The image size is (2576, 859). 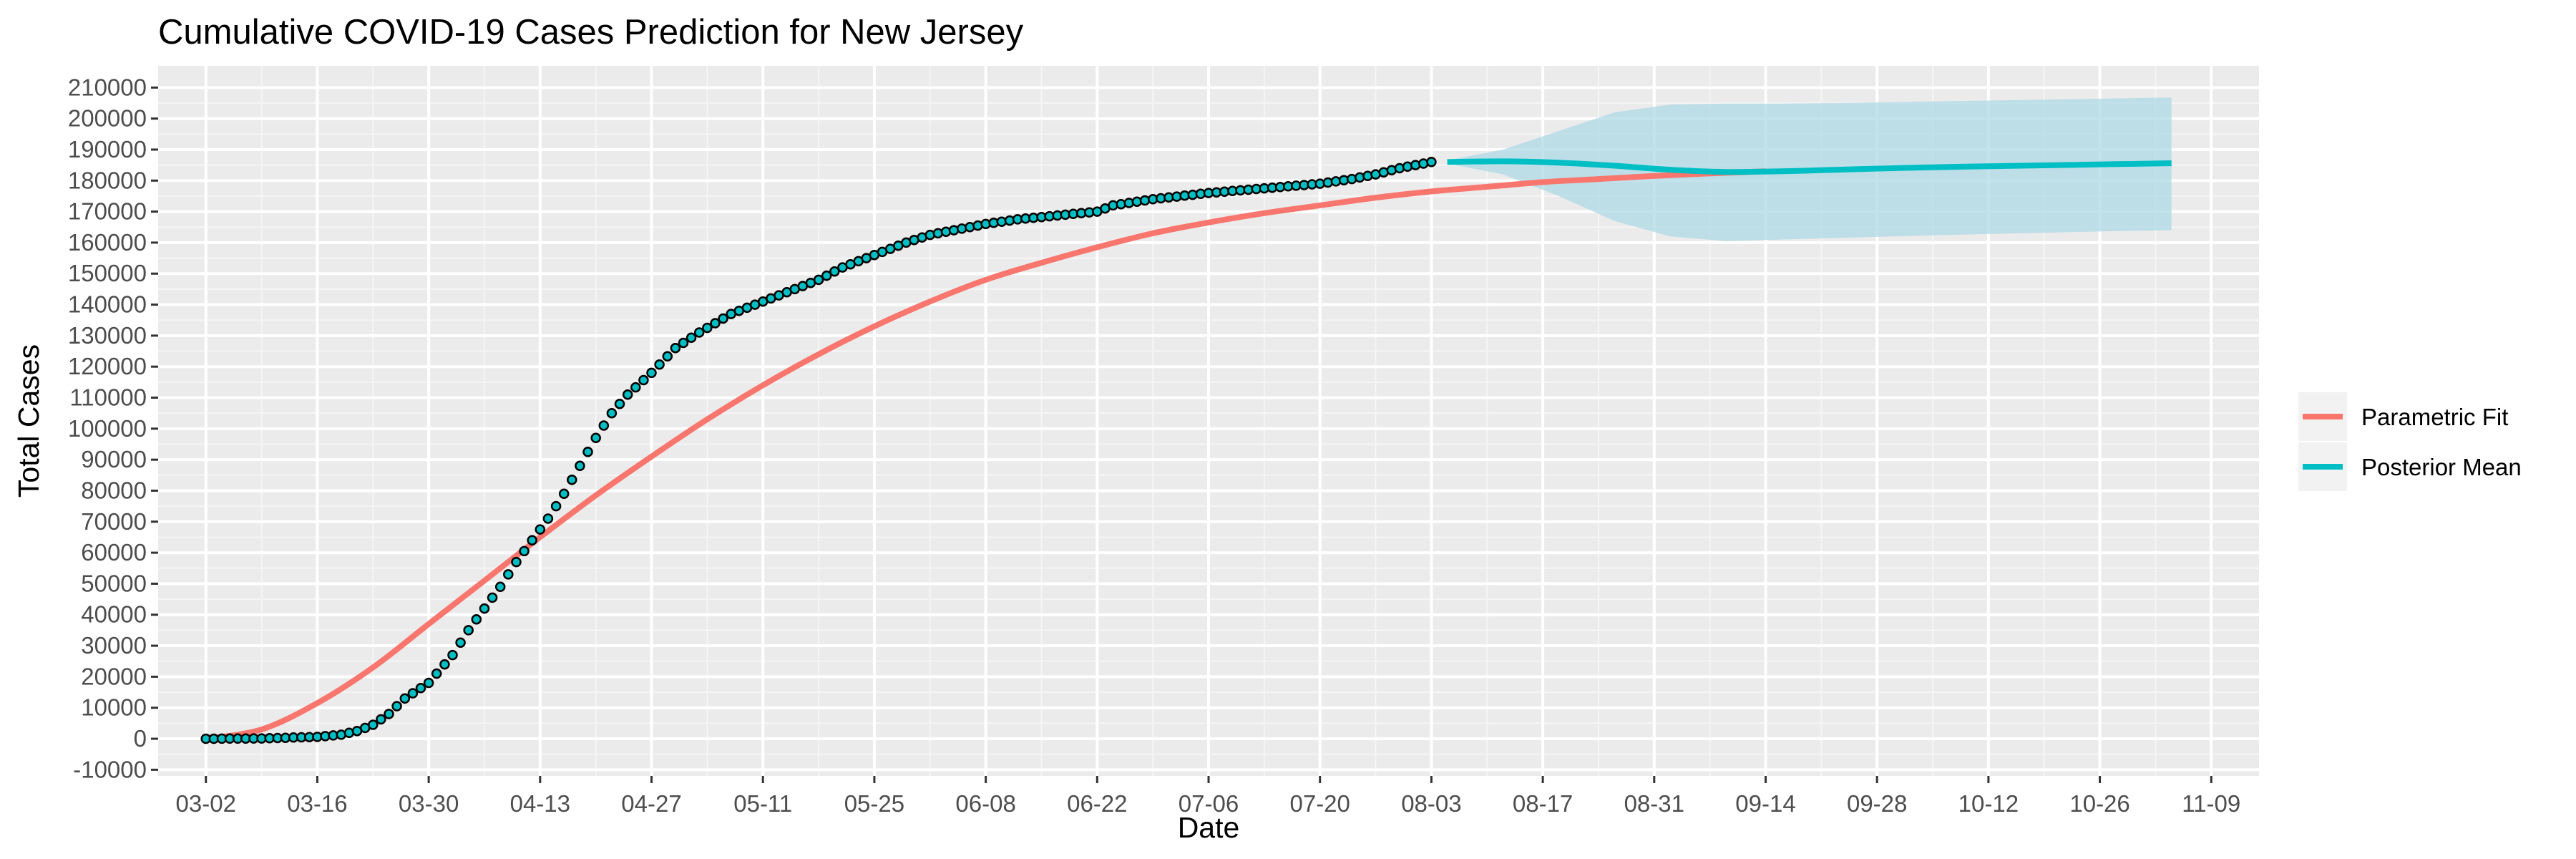 What do you see at coordinates (107, 242) in the screenshot?
I see `y-tick-label: 160000` at bounding box center [107, 242].